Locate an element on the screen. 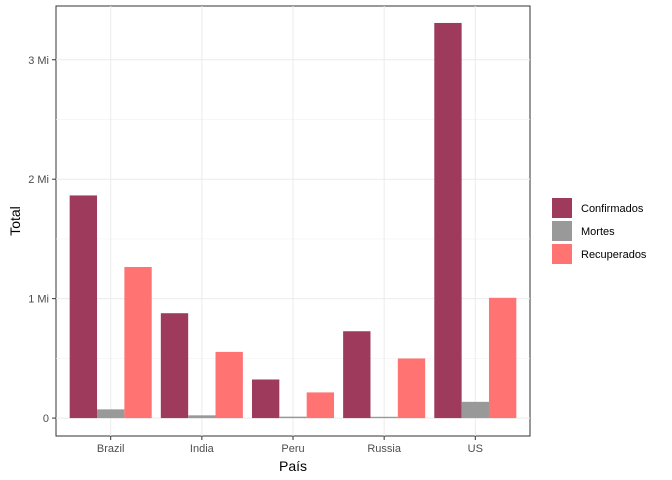 The image size is (672, 480). bar-mortes-brazil is located at coordinates (111, 414).